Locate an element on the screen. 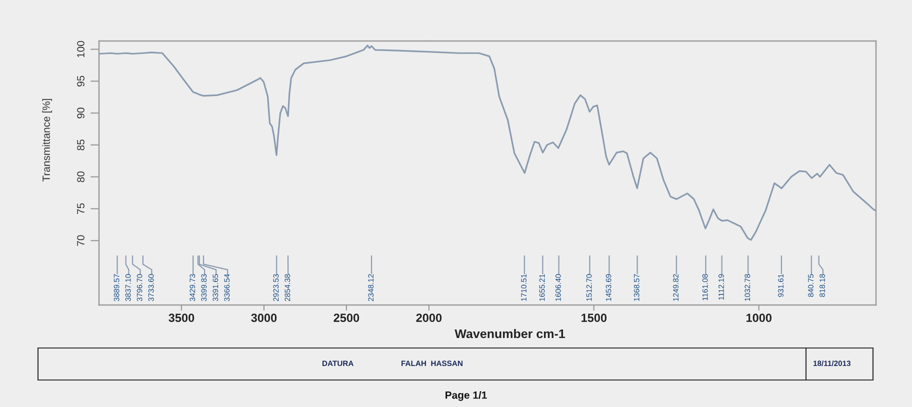  y-tick-label: 100 is located at coordinates (80, 49).